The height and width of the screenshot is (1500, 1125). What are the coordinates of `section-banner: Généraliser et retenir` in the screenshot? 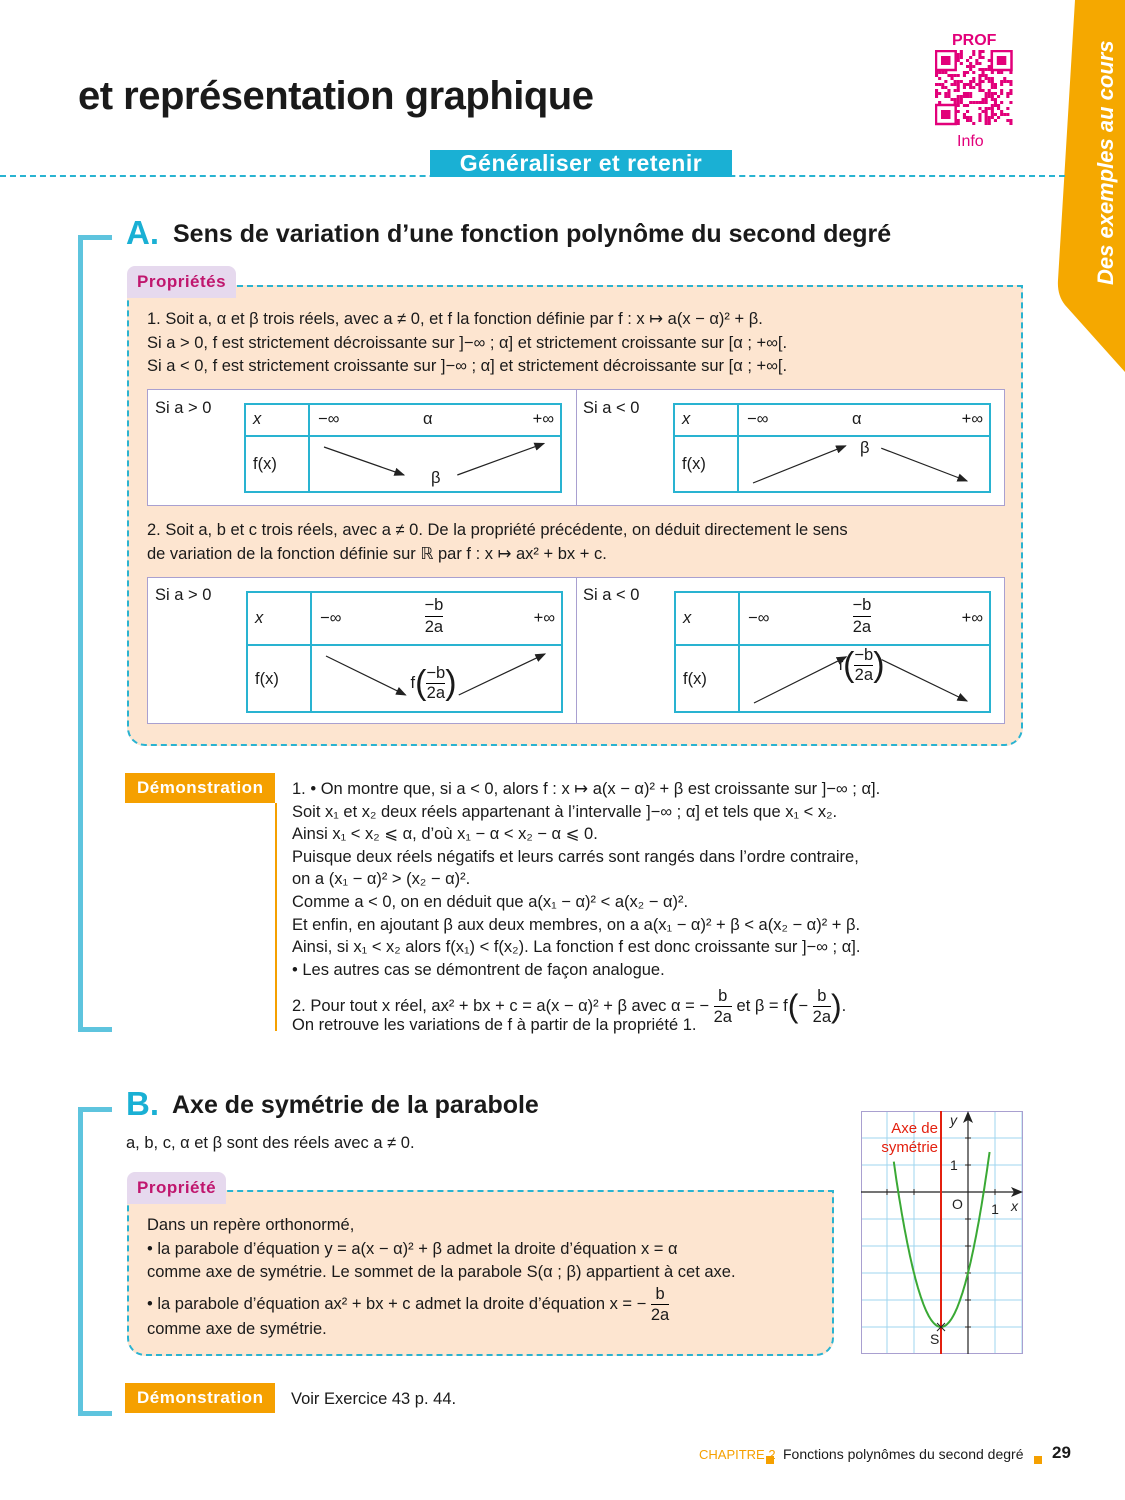 It's located at (581, 163).